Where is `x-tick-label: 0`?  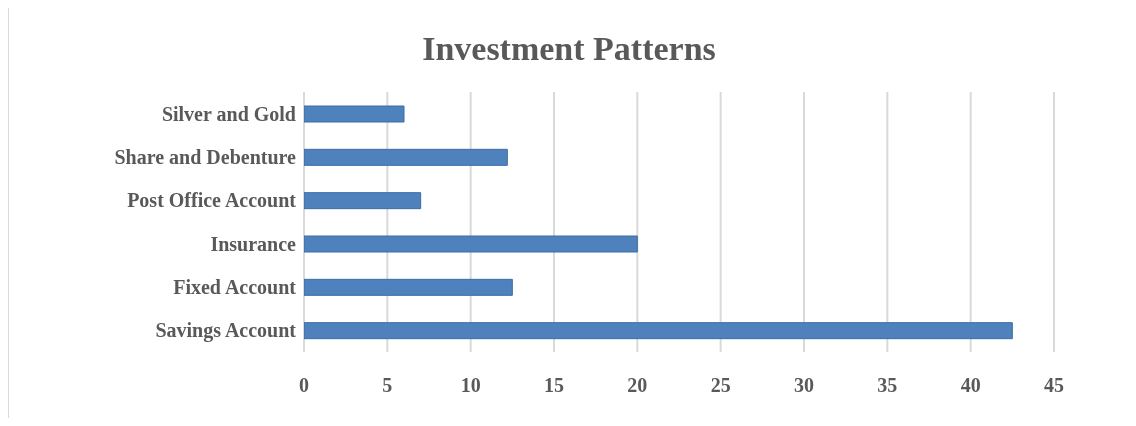
x-tick-label: 0 is located at coordinates (304, 385).